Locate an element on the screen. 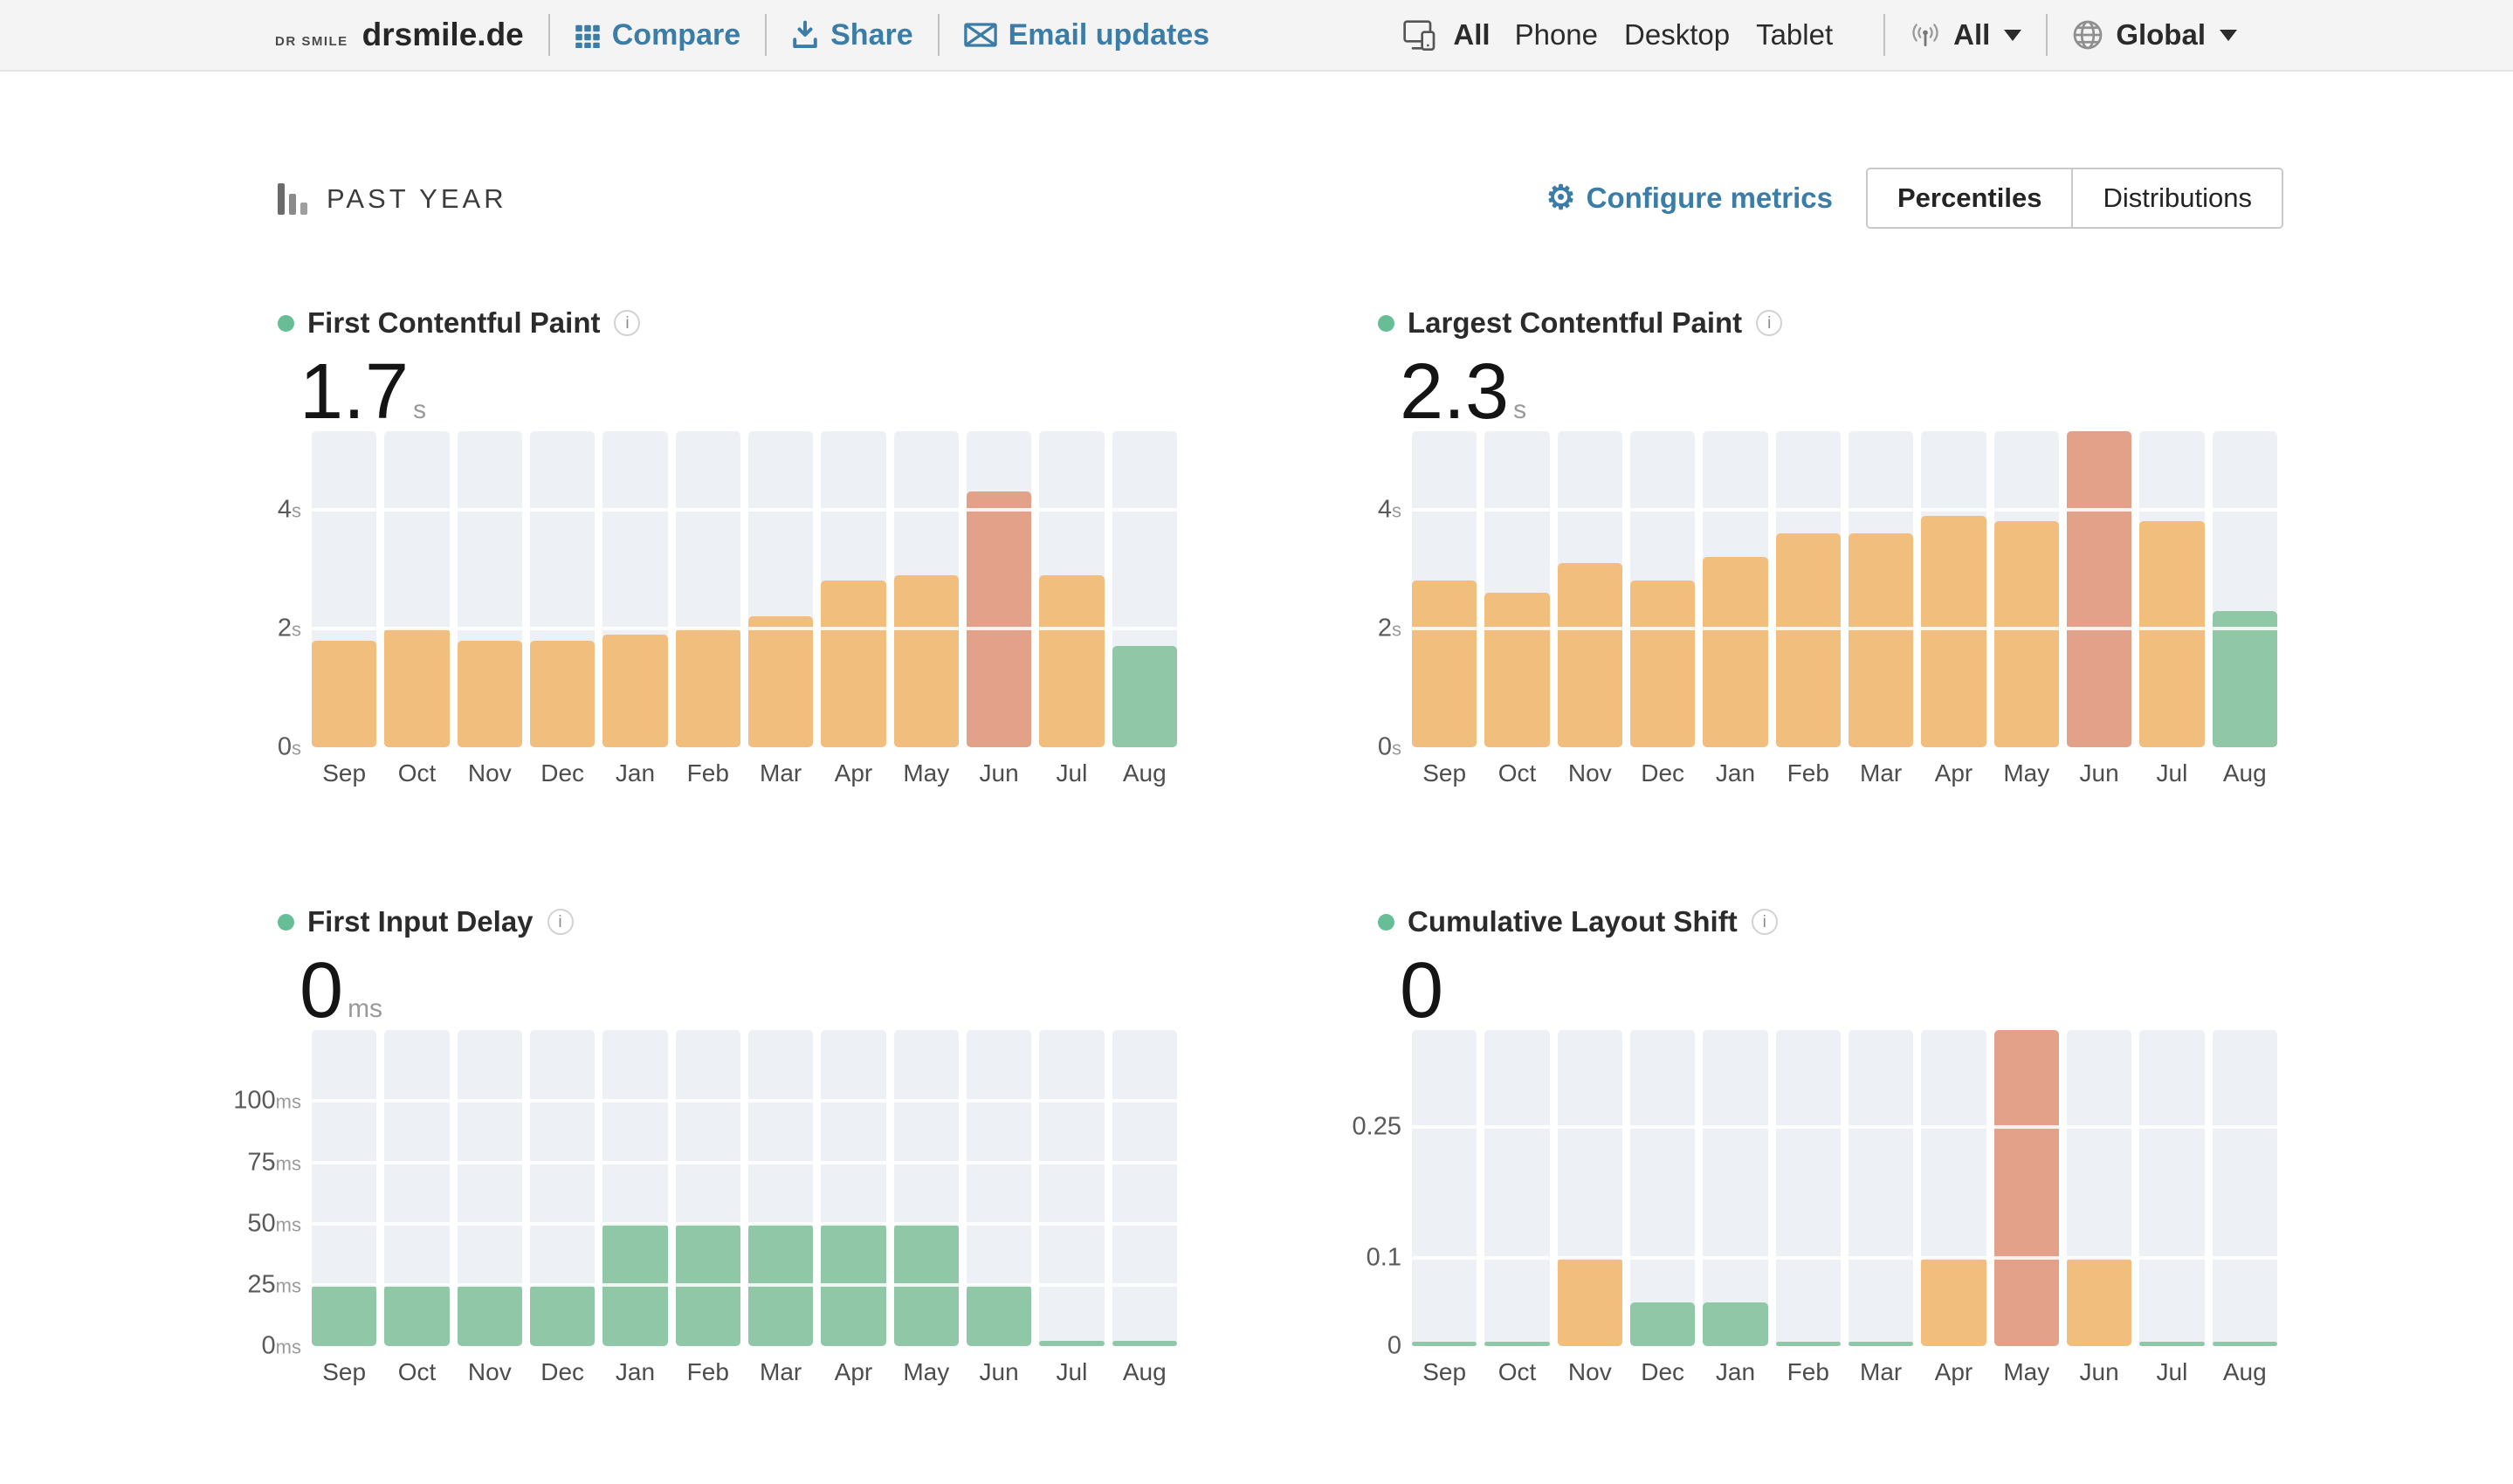 Image resolution: width=2513 pixels, height=1484 pixels. chevron-down-icon is located at coordinates (2228, 35).